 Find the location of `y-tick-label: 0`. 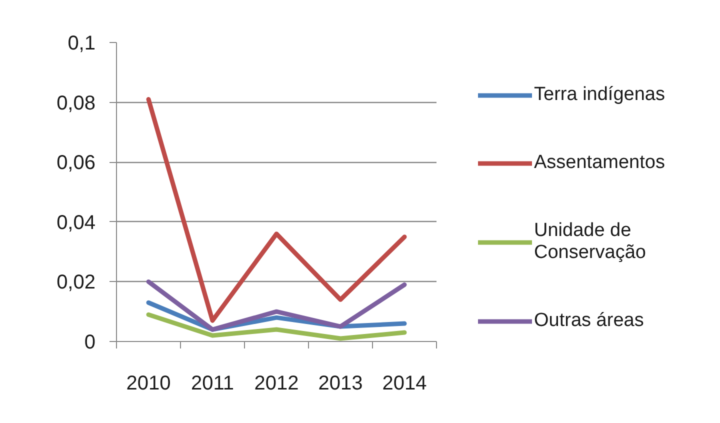

y-tick-label: 0 is located at coordinates (90, 343).